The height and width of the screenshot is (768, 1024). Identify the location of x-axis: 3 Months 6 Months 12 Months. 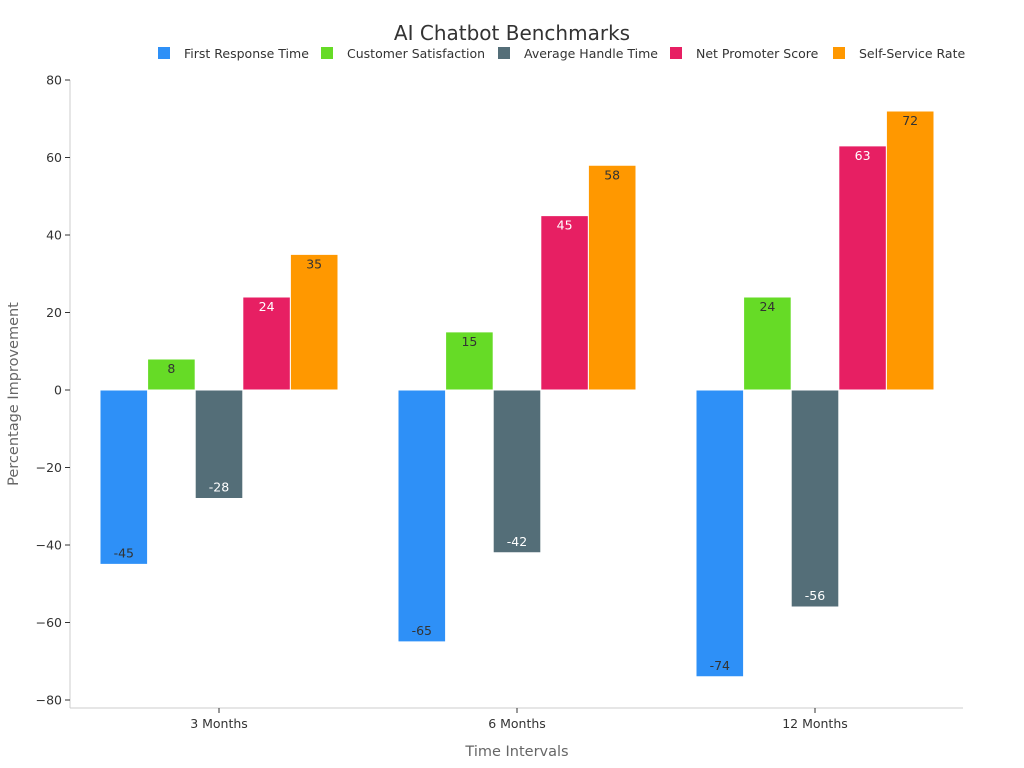
(516, 719).